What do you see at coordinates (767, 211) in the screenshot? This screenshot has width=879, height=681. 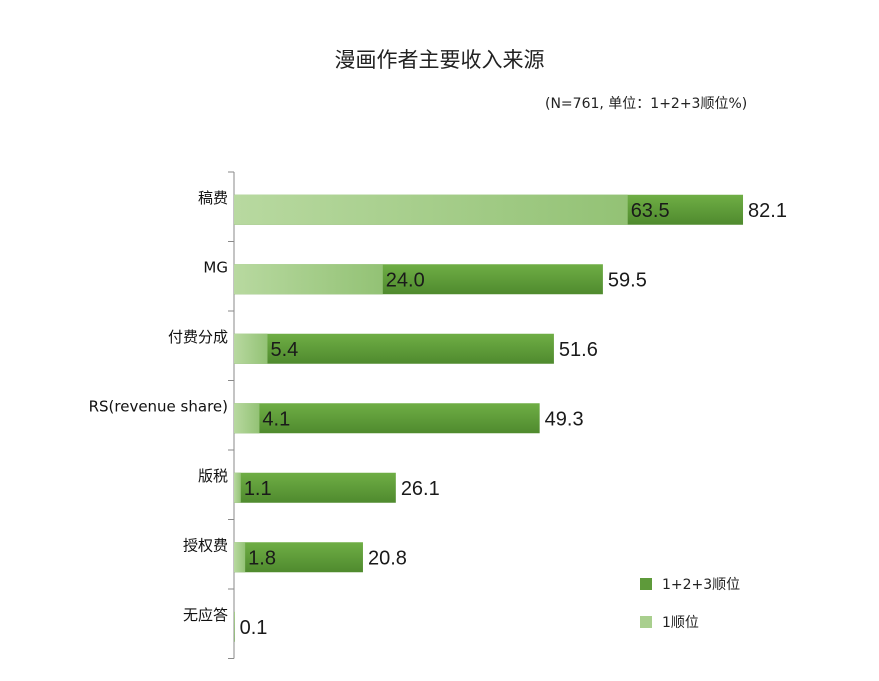 I see `data-label-total: 82.1` at bounding box center [767, 211].